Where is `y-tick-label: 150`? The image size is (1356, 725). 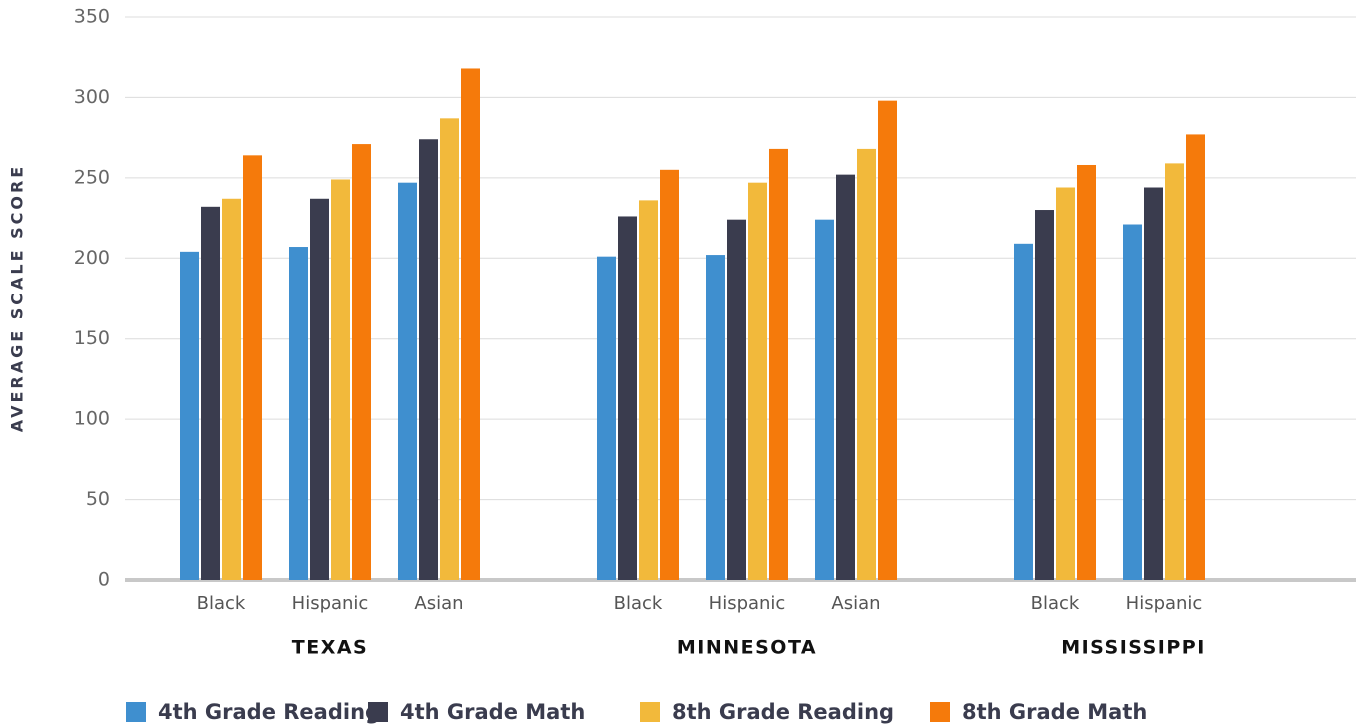 y-tick-label: 150 is located at coordinates (92, 338).